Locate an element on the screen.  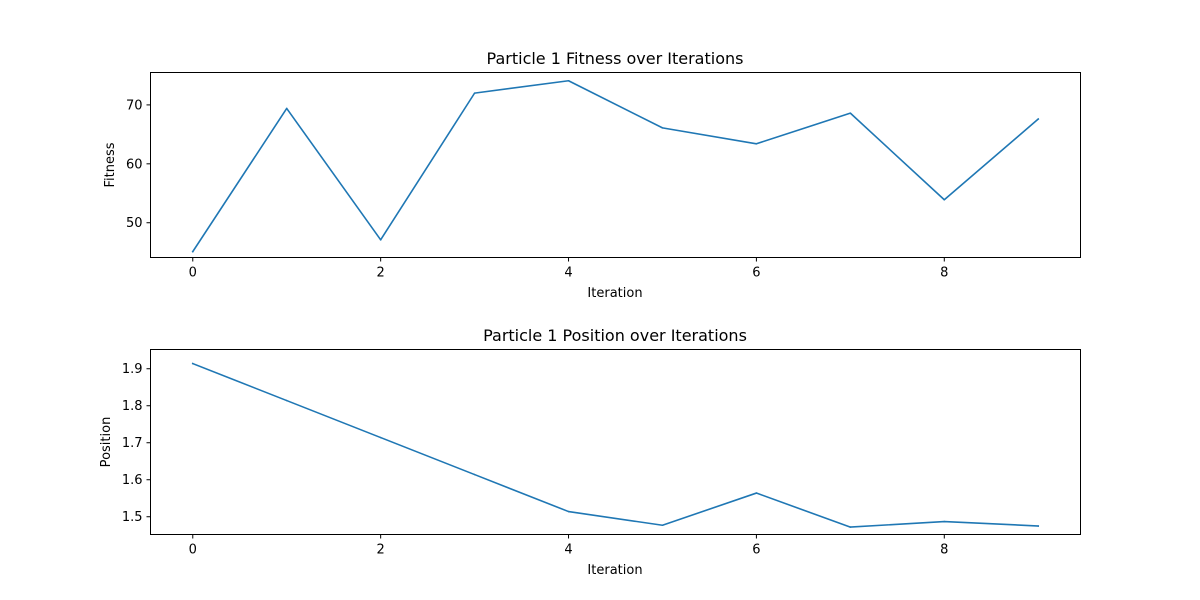
chart-title: Particle 1 Position over Iterations is located at coordinates (615, 335).